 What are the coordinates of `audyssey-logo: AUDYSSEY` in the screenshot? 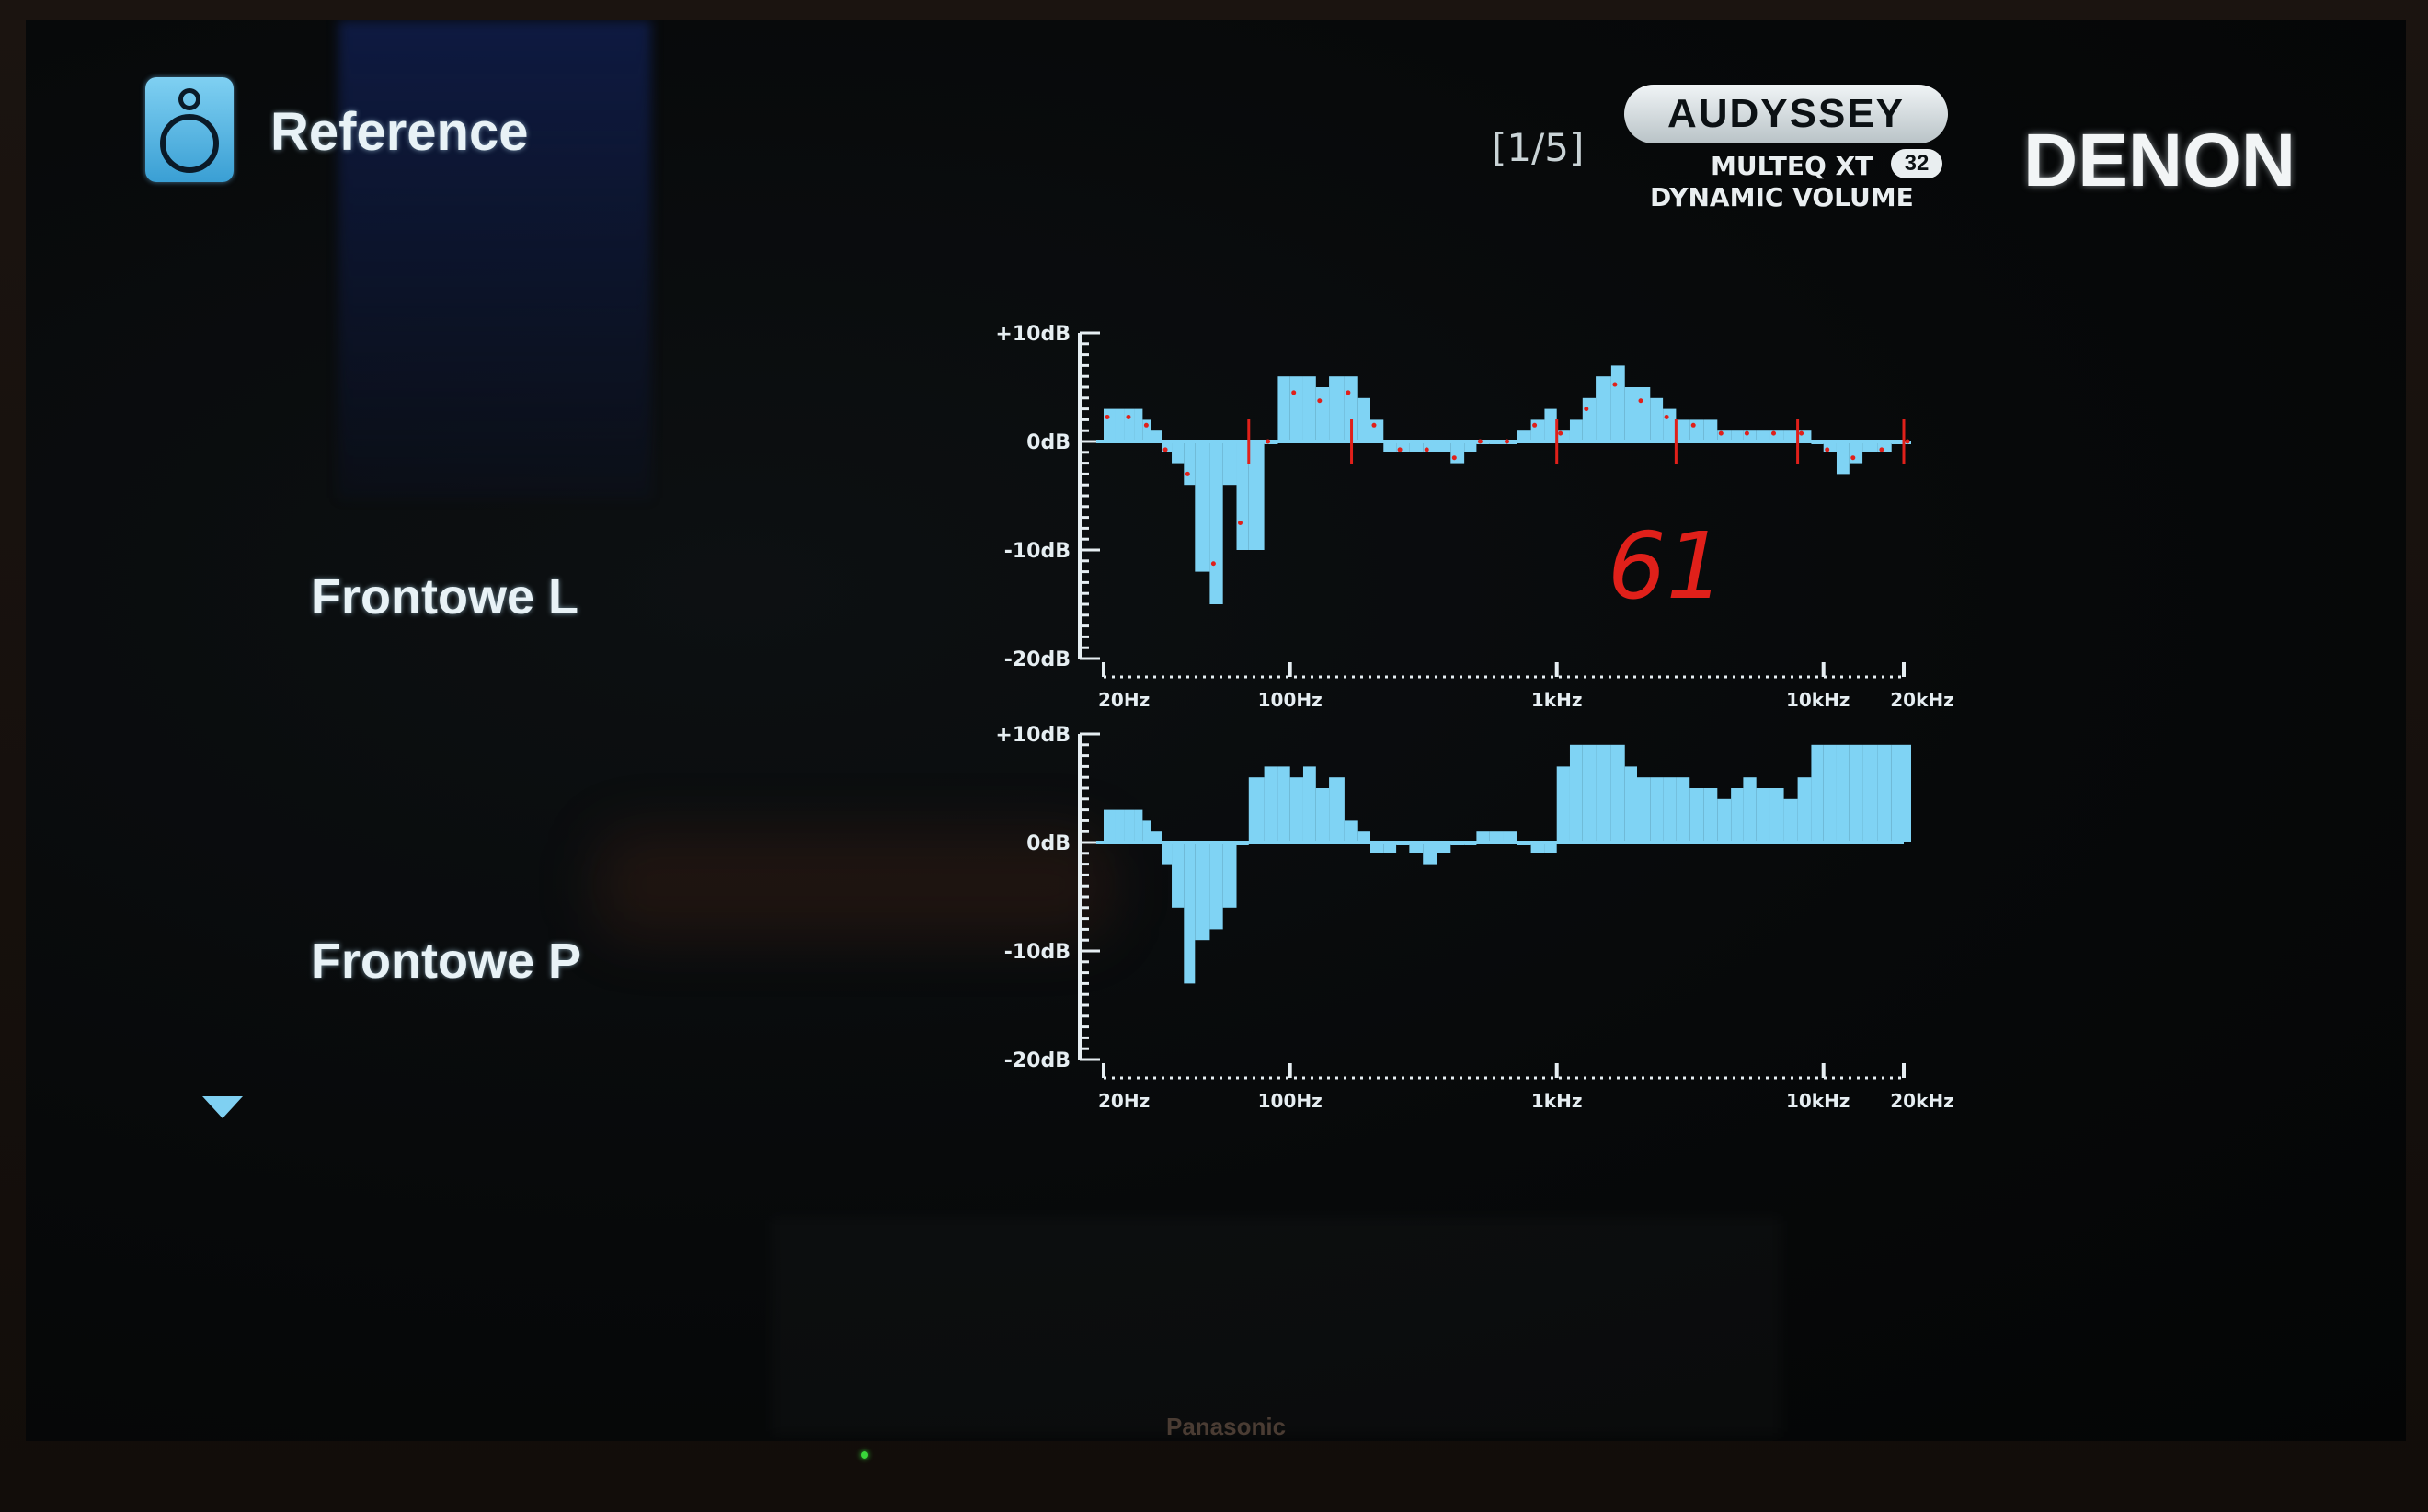 It's located at (1786, 114).